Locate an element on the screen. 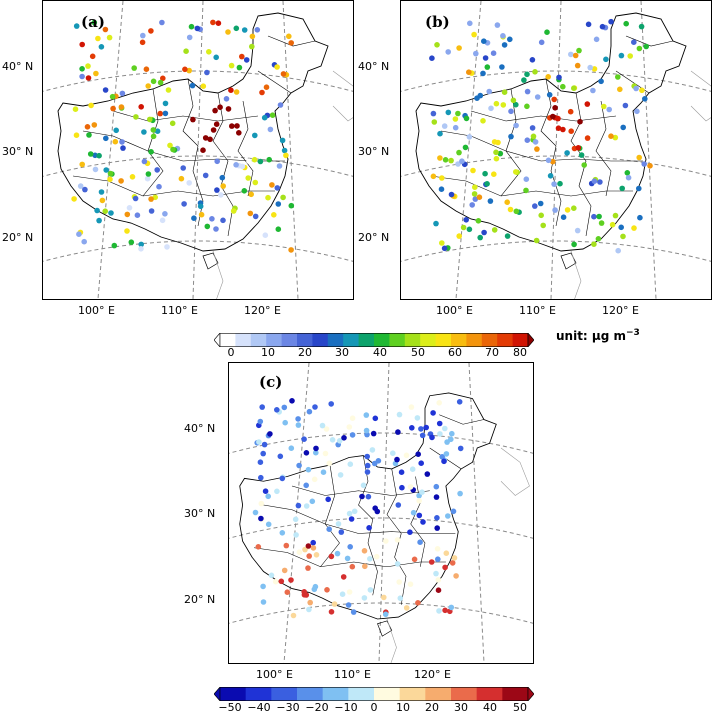  colorbar-tick: 10 is located at coordinates (403, 707).